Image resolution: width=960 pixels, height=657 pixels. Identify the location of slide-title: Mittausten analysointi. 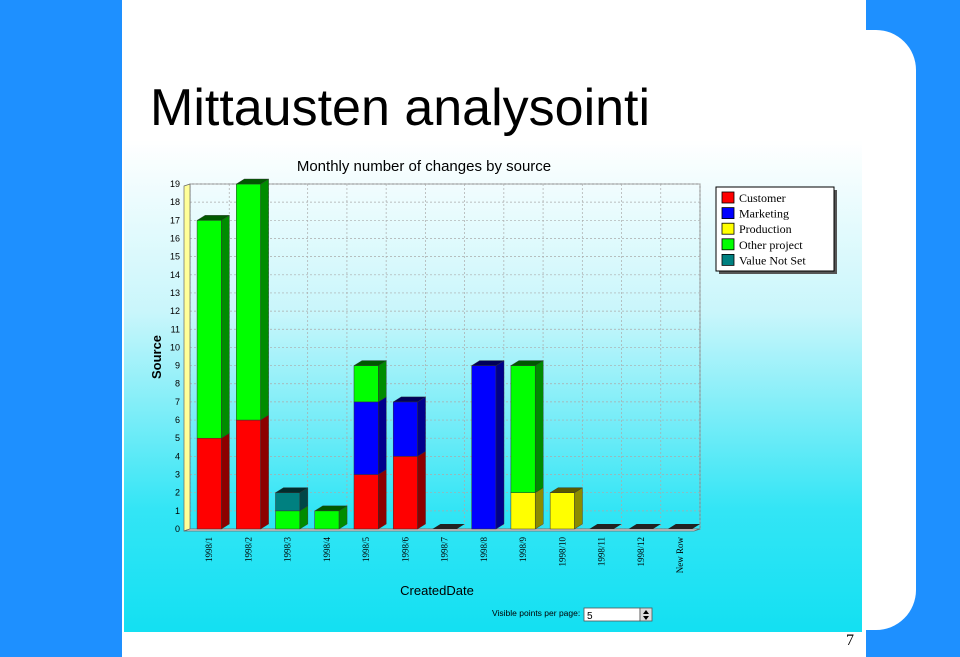
(400, 108).